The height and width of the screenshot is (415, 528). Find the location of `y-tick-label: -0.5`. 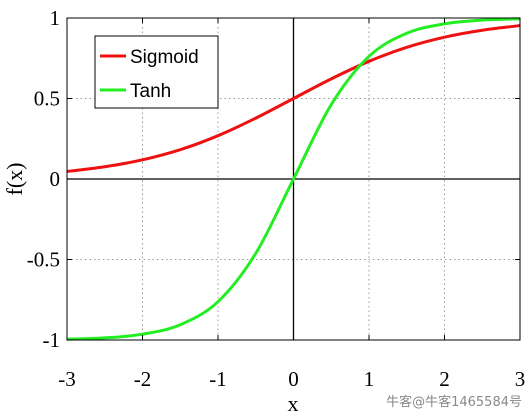

y-tick-label: -0.5 is located at coordinates (43, 260).